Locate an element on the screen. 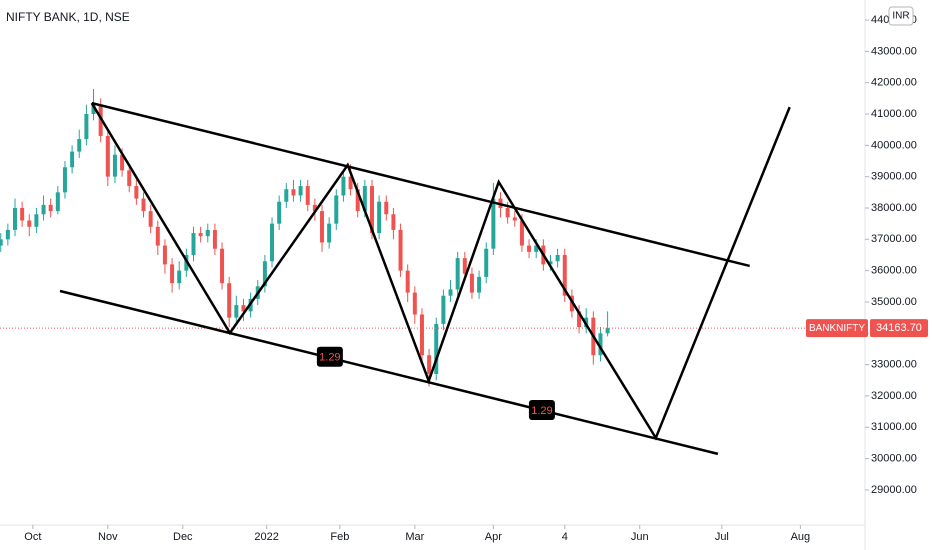 The image size is (932, 550). x-tick-label: Oct is located at coordinates (32, 537).